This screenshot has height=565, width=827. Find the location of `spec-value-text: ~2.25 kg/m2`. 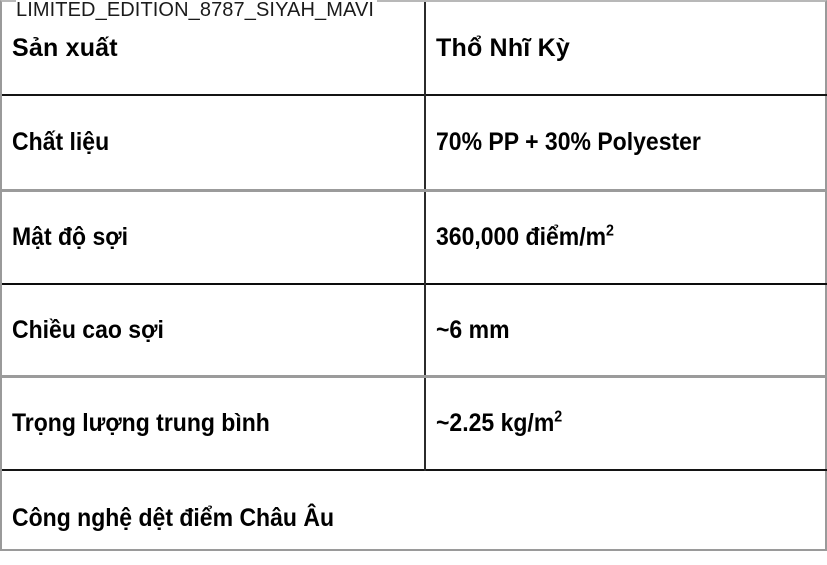

spec-value-text: ~2.25 kg/m2 is located at coordinates (499, 423).